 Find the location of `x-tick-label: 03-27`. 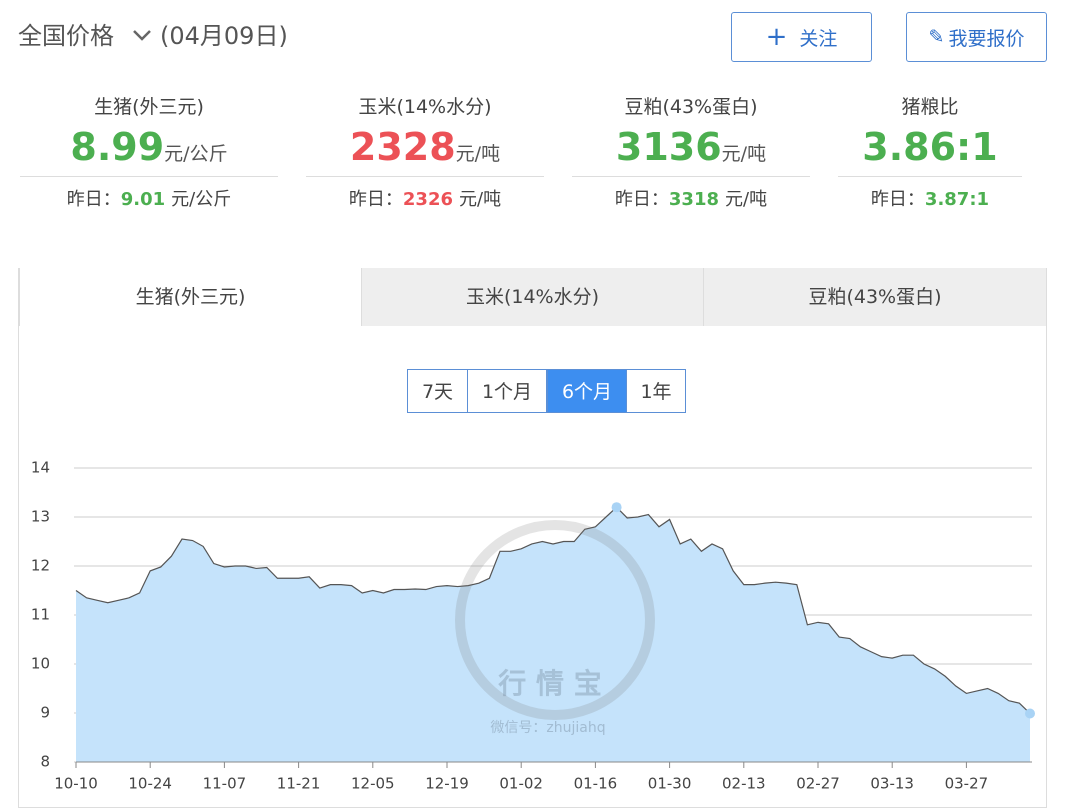

x-tick-label: 03-27 is located at coordinates (967, 784).